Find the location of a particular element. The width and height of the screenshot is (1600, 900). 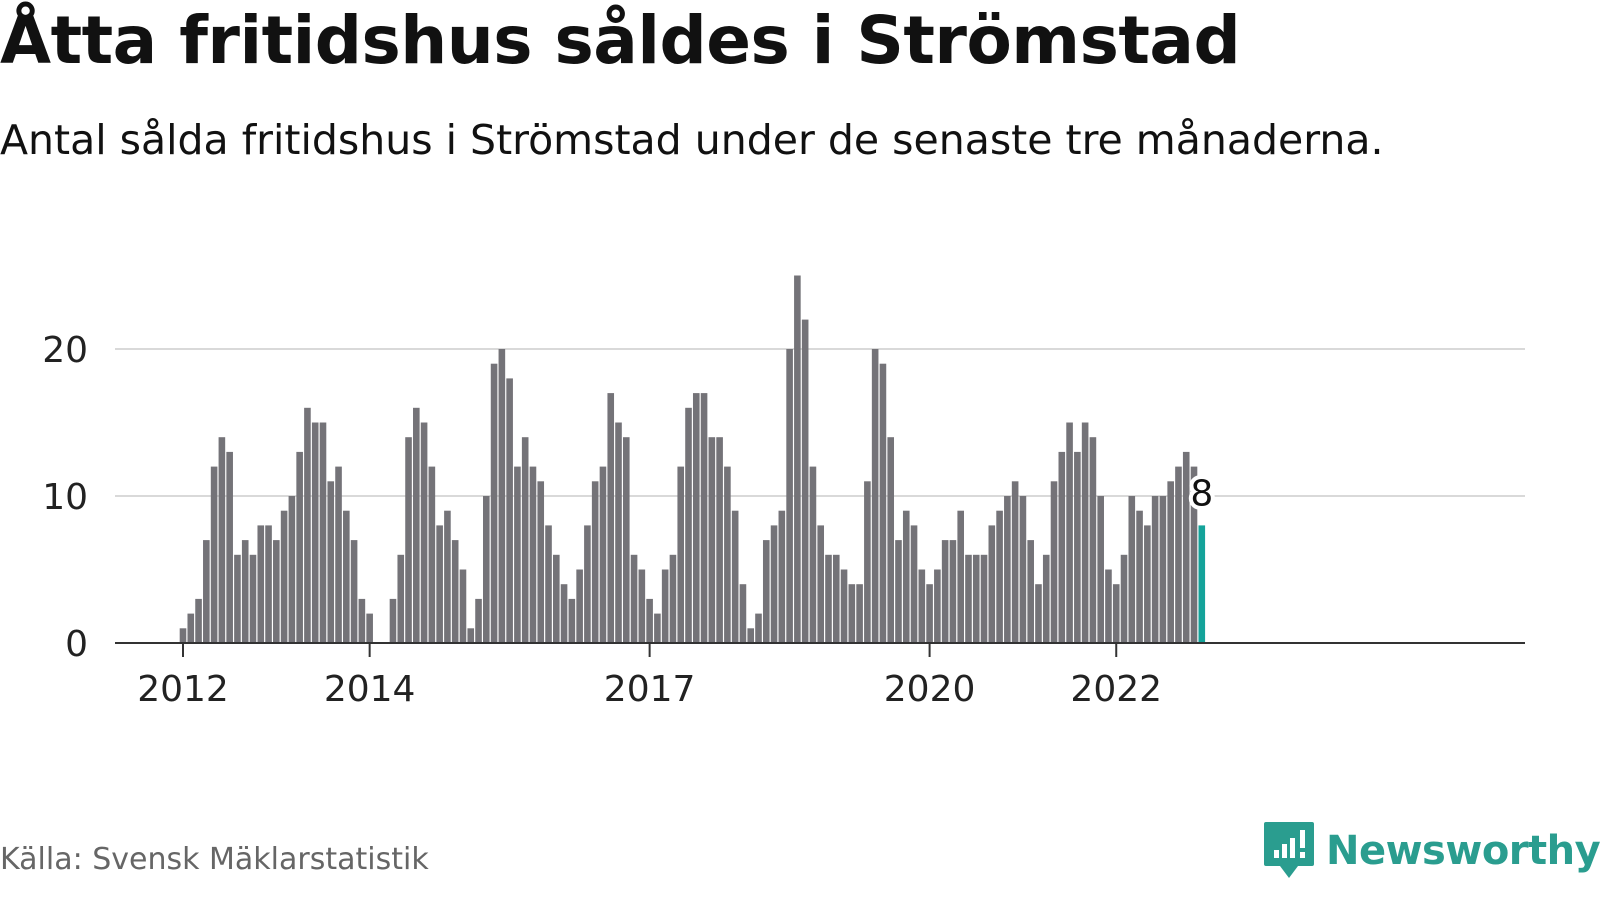

x-tick-label: 2012 is located at coordinates (183, 689).